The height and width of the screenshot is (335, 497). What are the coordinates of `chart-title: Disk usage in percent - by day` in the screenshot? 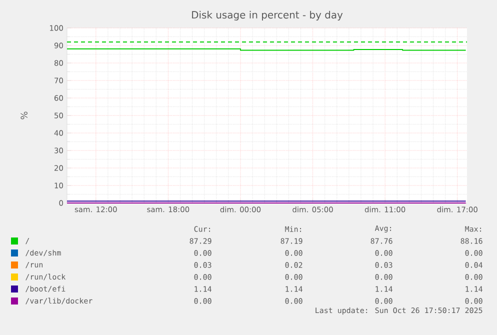 It's located at (267, 15).